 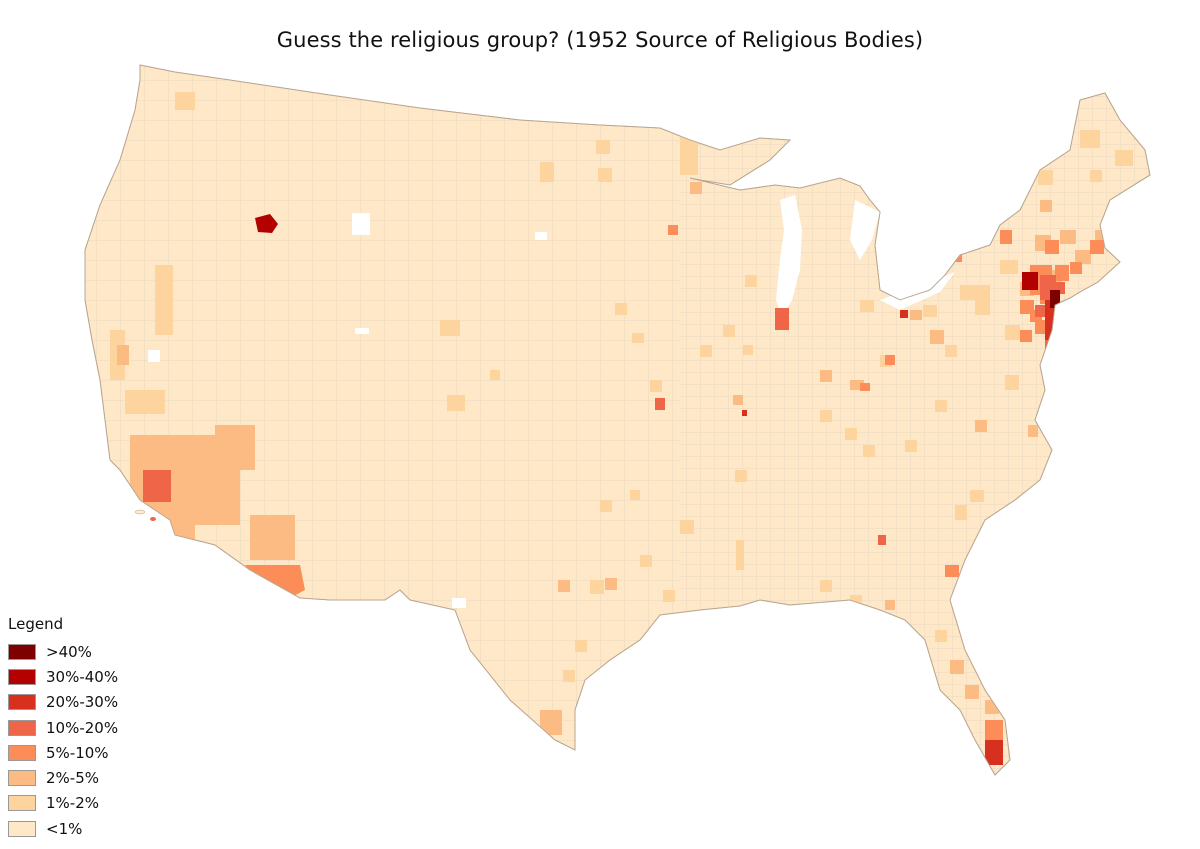 I want to click on legend-label: 2%-5%, so click(x=73, y=778).